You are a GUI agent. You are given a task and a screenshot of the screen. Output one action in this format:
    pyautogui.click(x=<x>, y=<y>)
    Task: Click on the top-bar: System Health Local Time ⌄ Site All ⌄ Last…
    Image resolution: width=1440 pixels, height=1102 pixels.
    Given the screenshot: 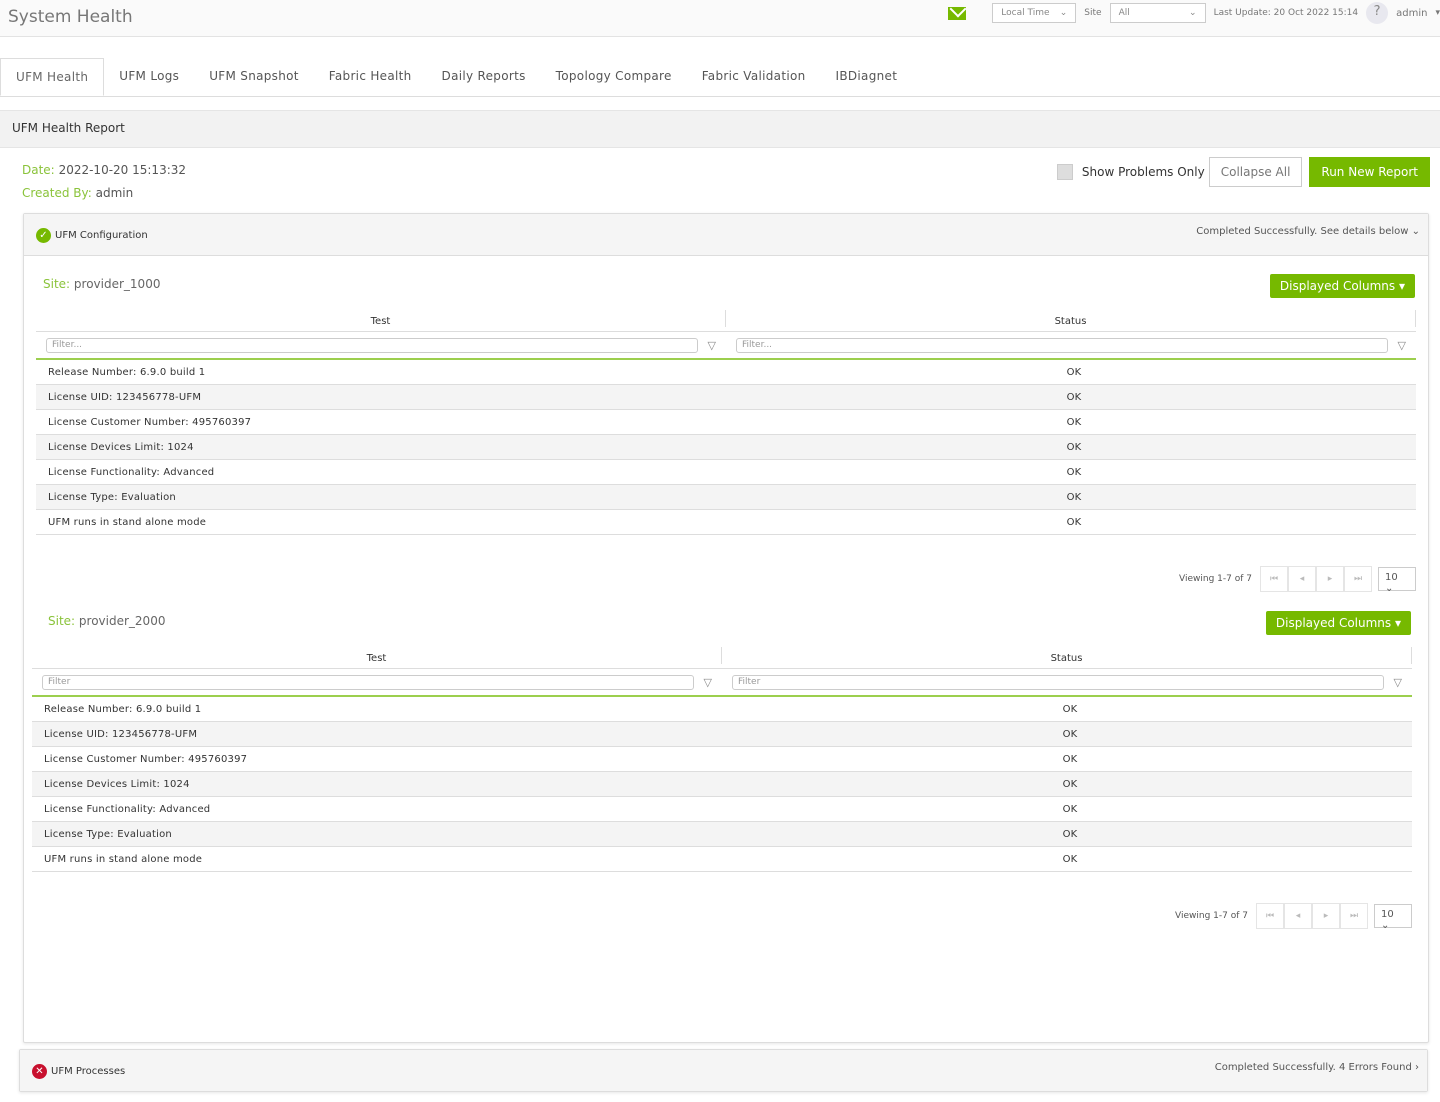 What is the action you would take?
    pyautogui.click(x=720, y=18)
    